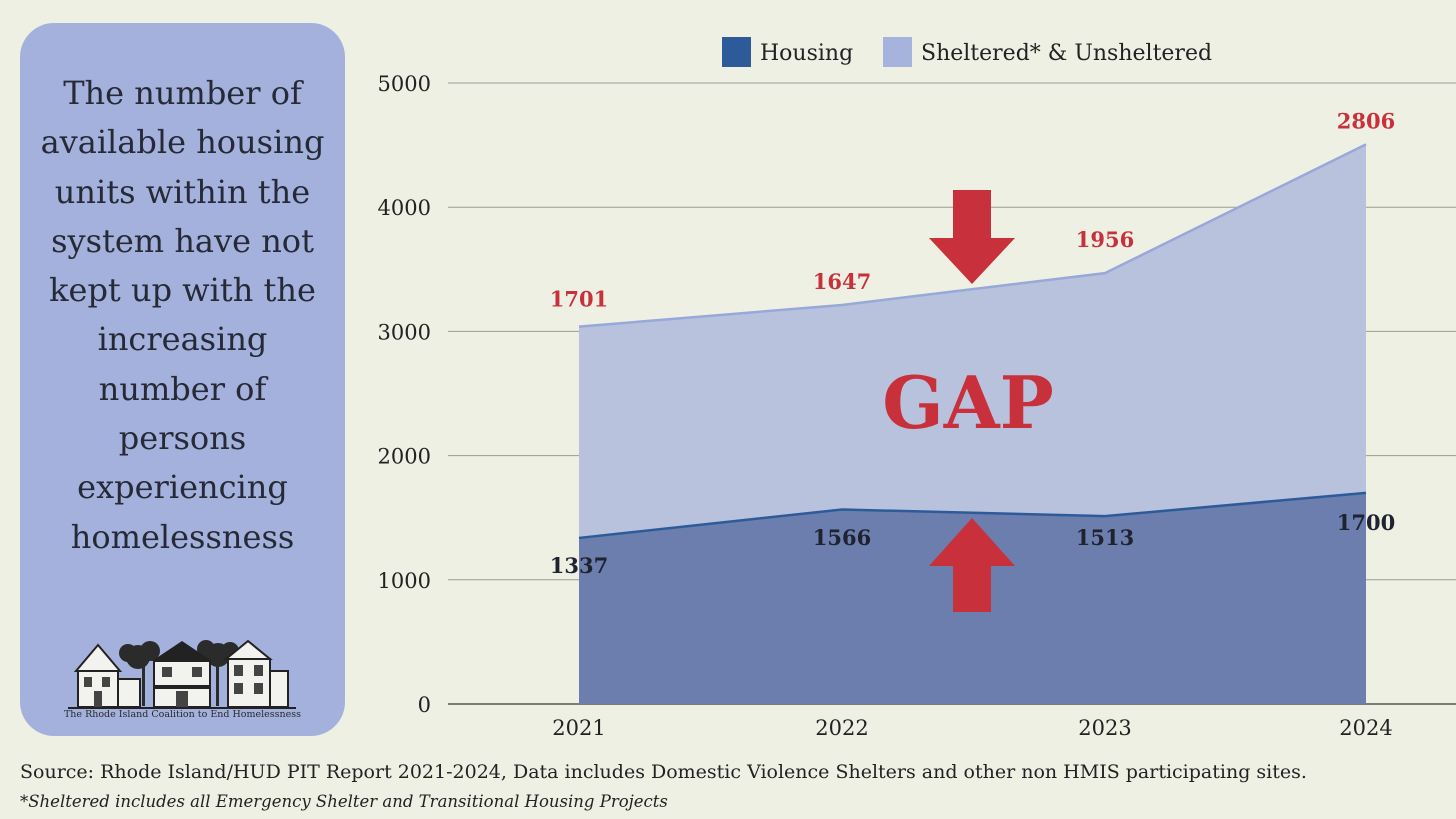 The image size is (1456, 819). What do you see at coordinates (842, 281) in the screenshot?
I see `sheltered-value-label: 1647` at bounding box center [842, 281].